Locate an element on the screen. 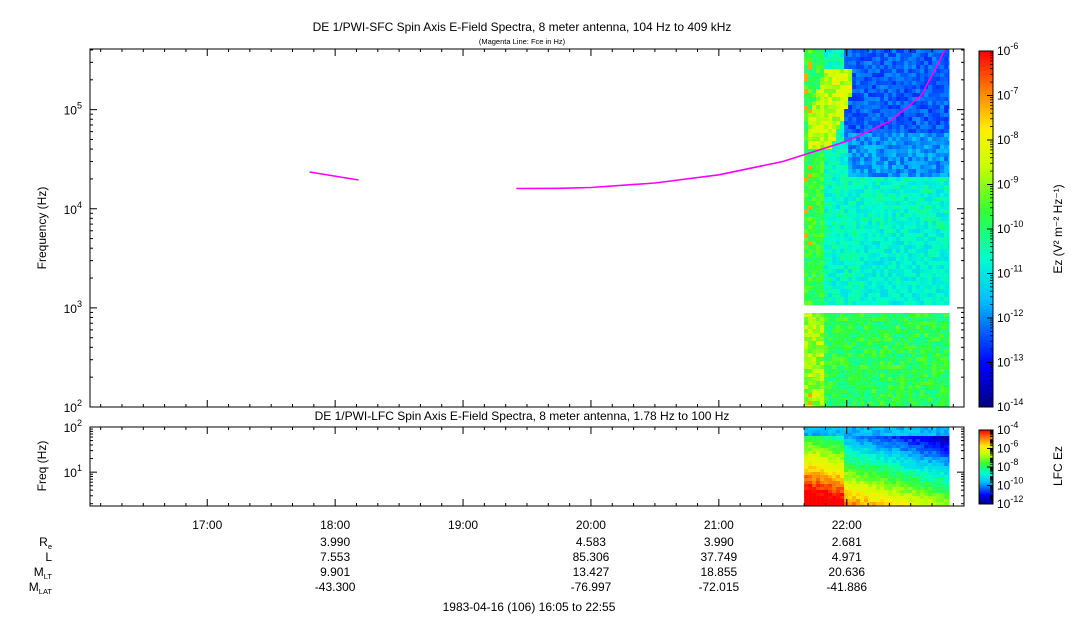 The height and width of the screenshot is (620, 1083). sfc-y-tick-label: 10³ is located at coordinates (73, 307).